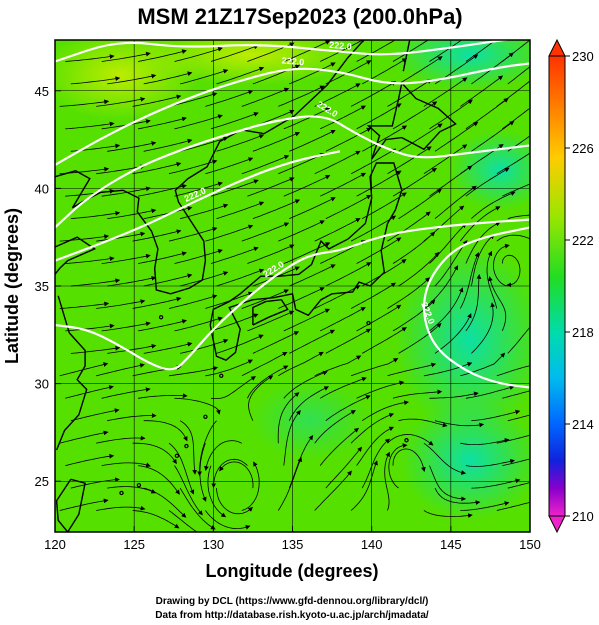 The height and width of the screenshot is (625, 599). I want to click on y-tick-label: 40, so click(42, 188).